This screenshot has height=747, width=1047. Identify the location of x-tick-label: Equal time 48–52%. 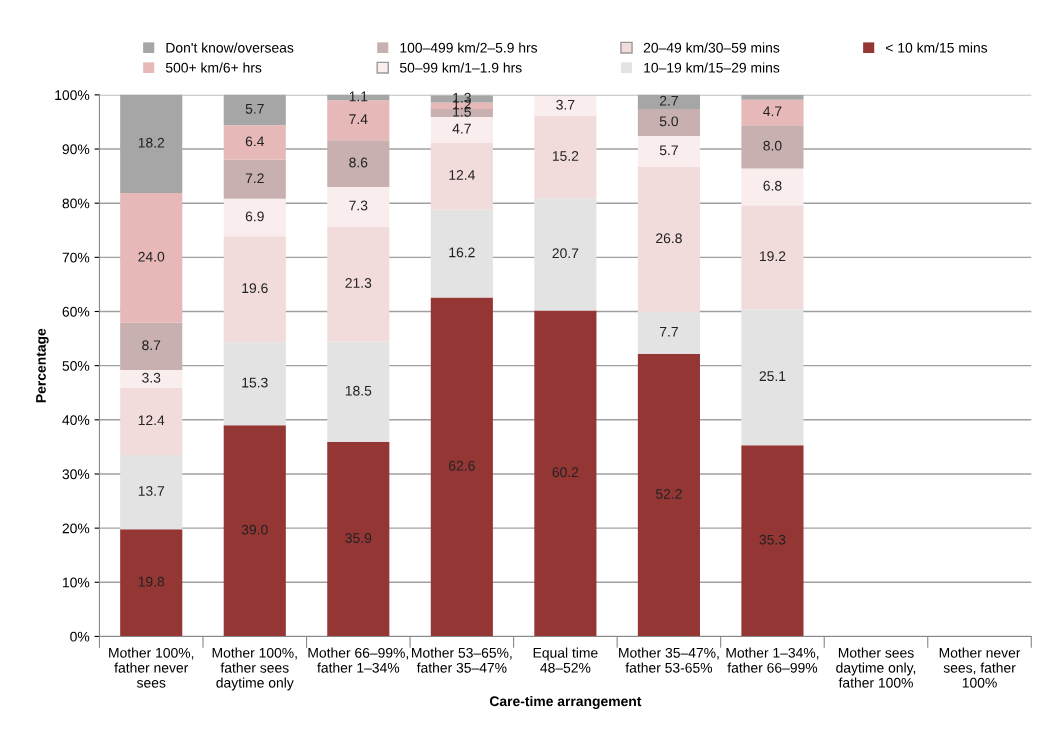
(565, 660).